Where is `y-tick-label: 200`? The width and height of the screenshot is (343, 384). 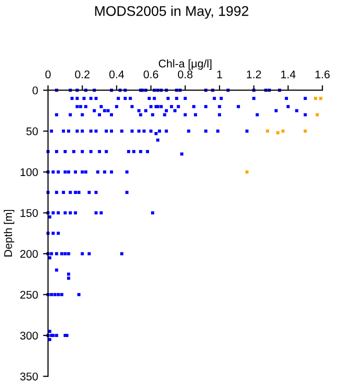 y-tick-label: 200 is located at coordinates (29, 254).